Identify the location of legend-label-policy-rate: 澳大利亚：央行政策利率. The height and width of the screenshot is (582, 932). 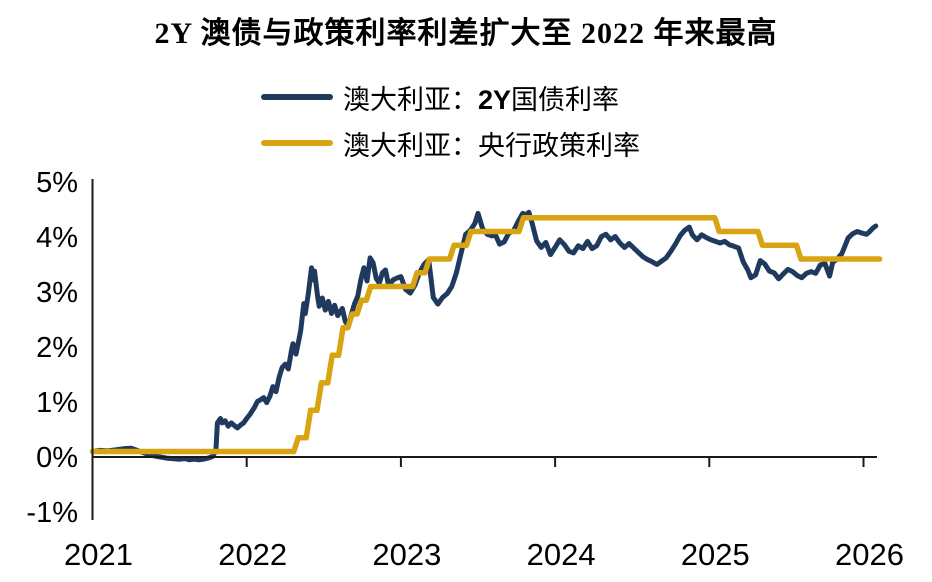
(491, 145).